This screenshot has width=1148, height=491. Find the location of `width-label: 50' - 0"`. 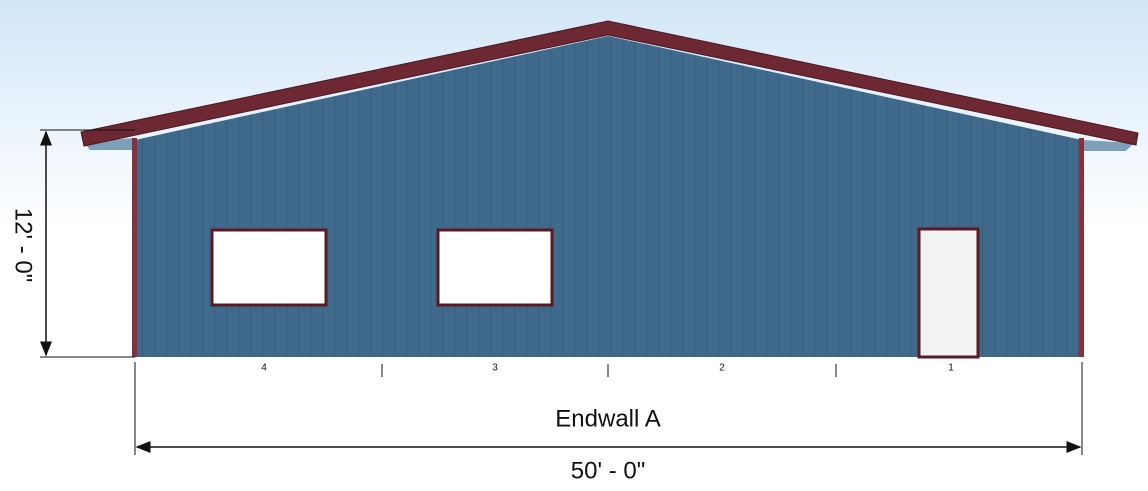

width-label: 50' - 0" is located at coordinates (608, 470).